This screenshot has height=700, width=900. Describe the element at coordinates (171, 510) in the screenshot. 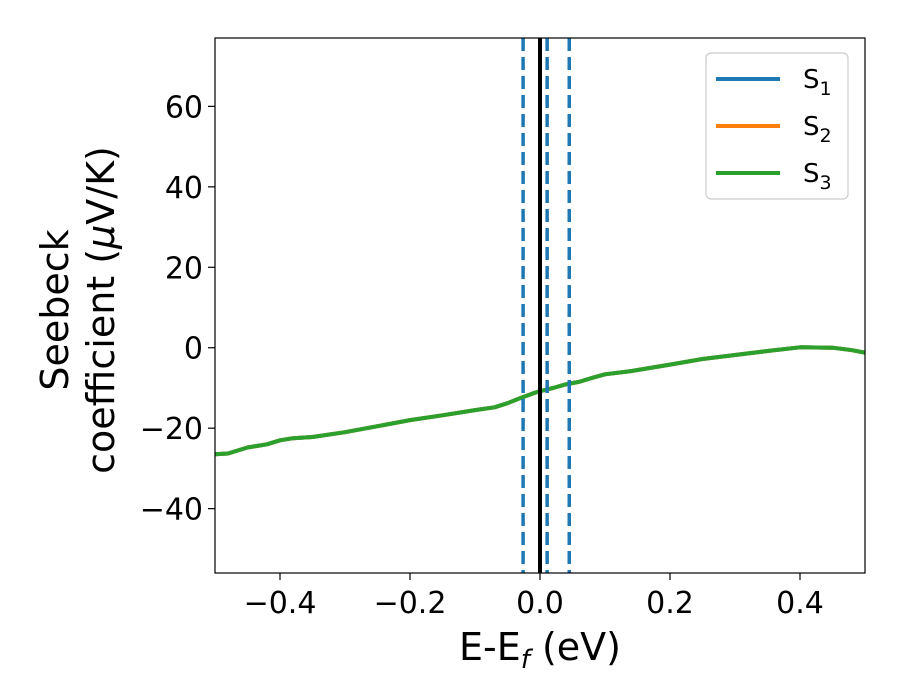

I see `y-tick-label: −40` at that location.